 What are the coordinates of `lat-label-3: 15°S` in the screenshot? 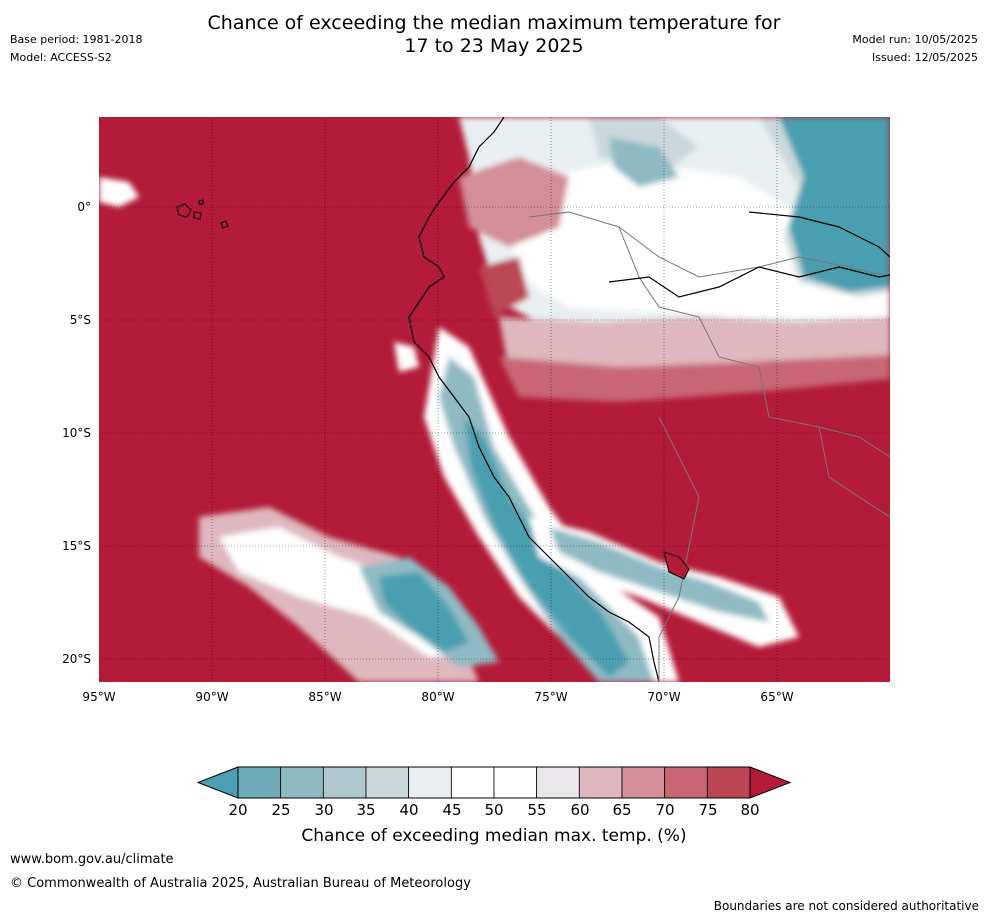 It's located at (76, 546).